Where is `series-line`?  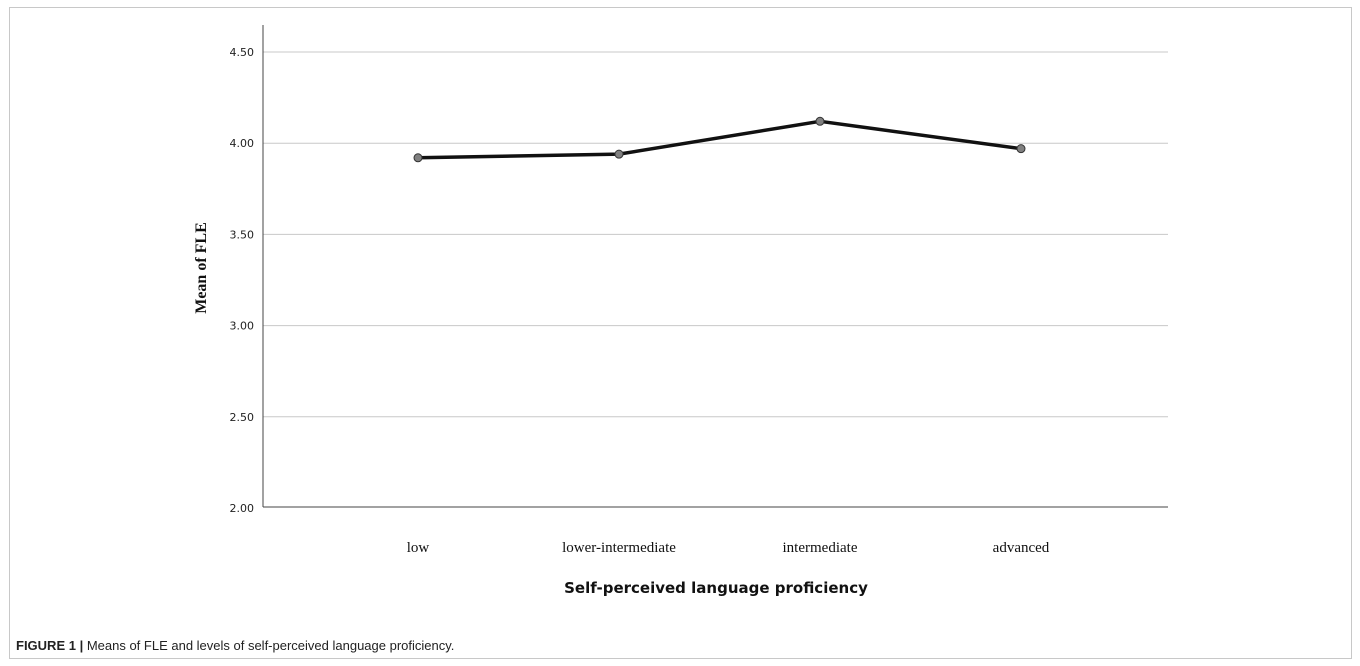
series-line is located at coordinates (719, 139).